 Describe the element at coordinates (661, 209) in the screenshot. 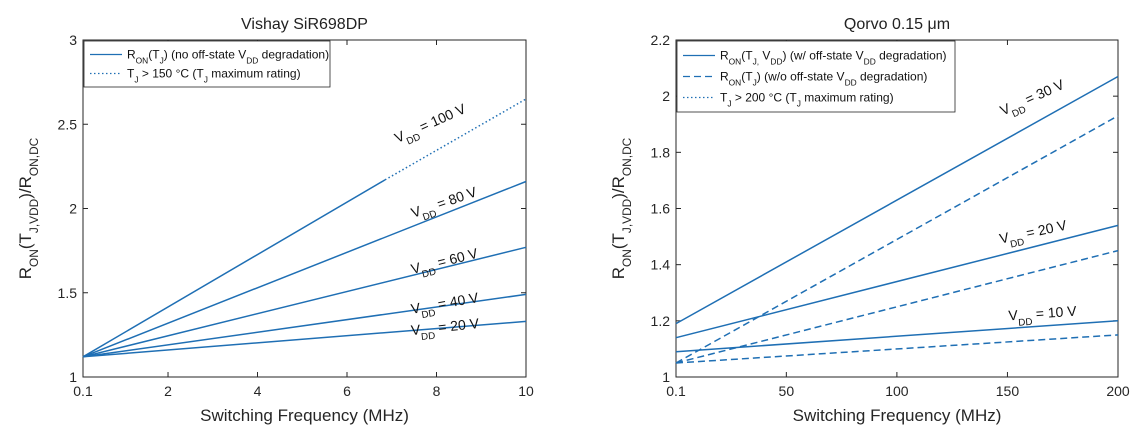

I see `right-y-tick-label: 1.6` at that location.